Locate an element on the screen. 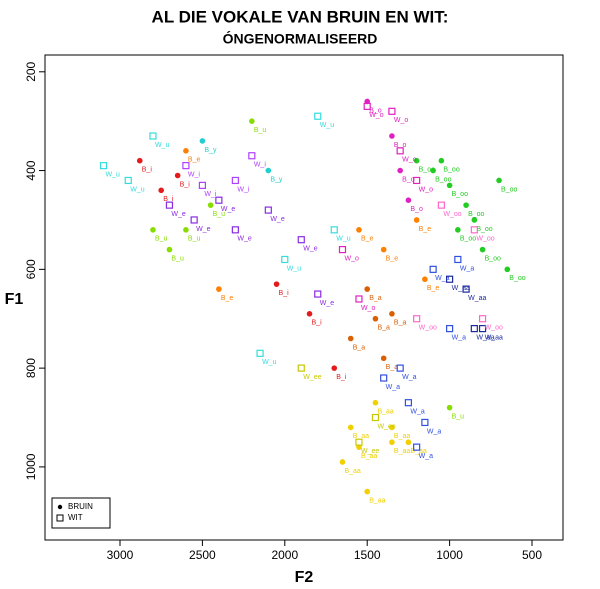 This screenshot has width=600, height=589. y-tick-label: 600 is located at coordinates (31, 269).